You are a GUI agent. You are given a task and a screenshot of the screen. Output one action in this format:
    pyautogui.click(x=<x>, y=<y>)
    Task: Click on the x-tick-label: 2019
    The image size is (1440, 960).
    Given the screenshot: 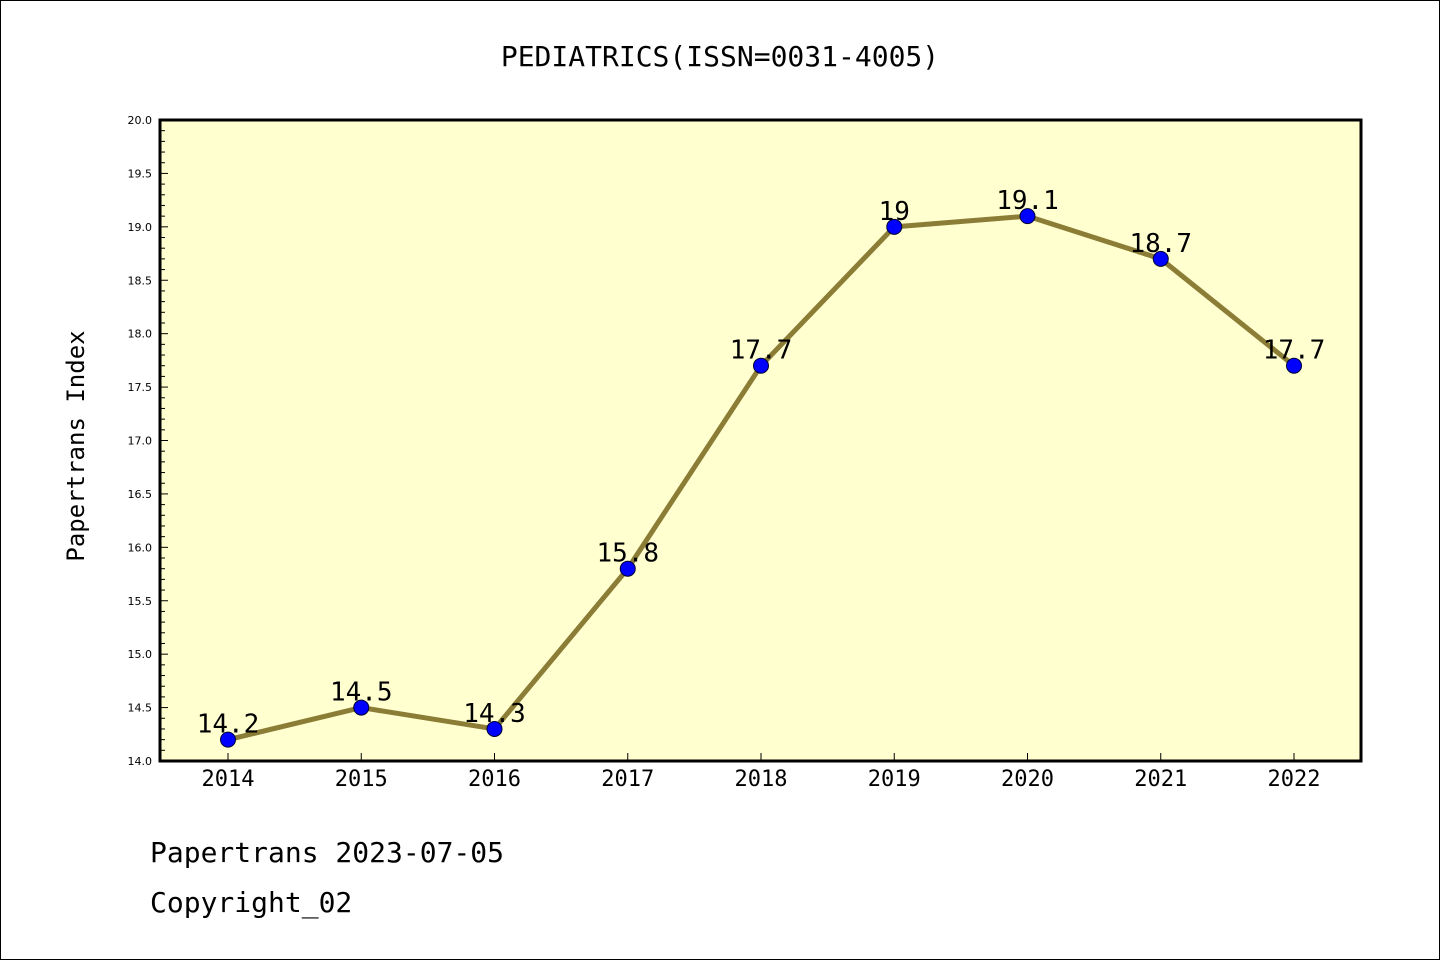 What is the action you would take?
    pyautogui.click(x=894, y=779)
    